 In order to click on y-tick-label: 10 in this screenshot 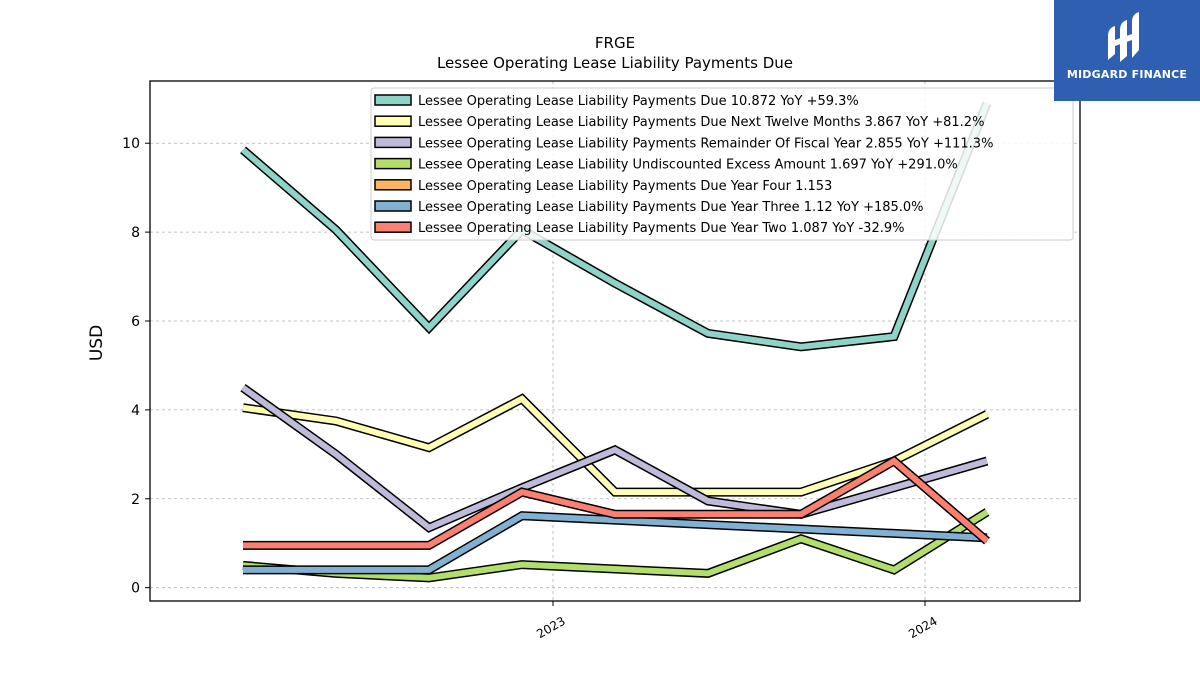, I will do `click(131, 144)`.